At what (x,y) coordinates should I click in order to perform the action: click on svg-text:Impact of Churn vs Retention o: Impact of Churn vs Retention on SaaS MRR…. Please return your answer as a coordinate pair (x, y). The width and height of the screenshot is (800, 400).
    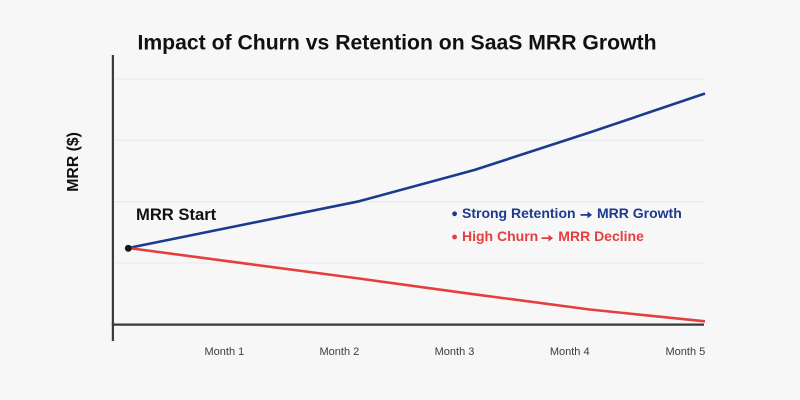
    Looking at the image, I should click on (396, 42).